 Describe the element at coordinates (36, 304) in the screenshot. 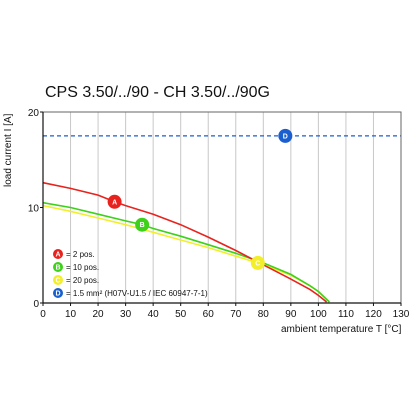

I see `y-tick-label: 0` at that location.